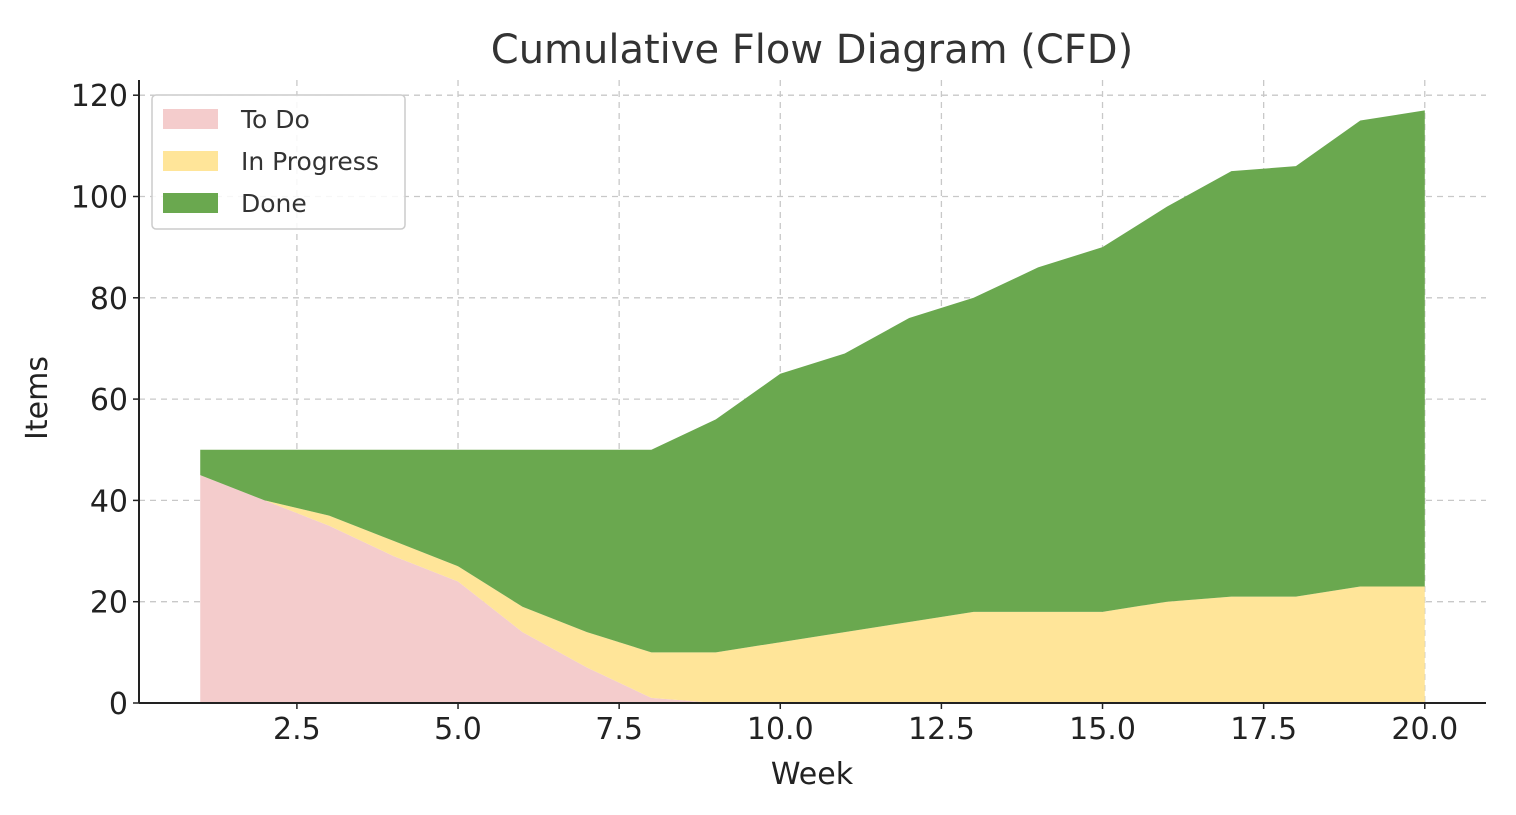 The image size is (1516, 815). I want to click on y-tick-label-1: 20, so click(109, 603).